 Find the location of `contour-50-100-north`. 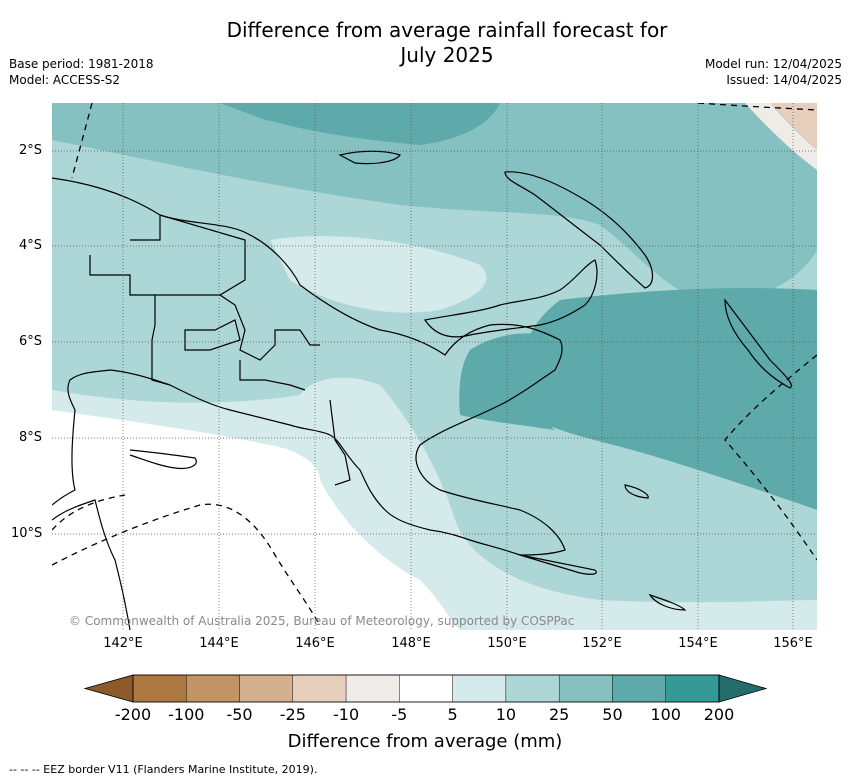

contour-50-100-north is located at coordinates (360, 124).